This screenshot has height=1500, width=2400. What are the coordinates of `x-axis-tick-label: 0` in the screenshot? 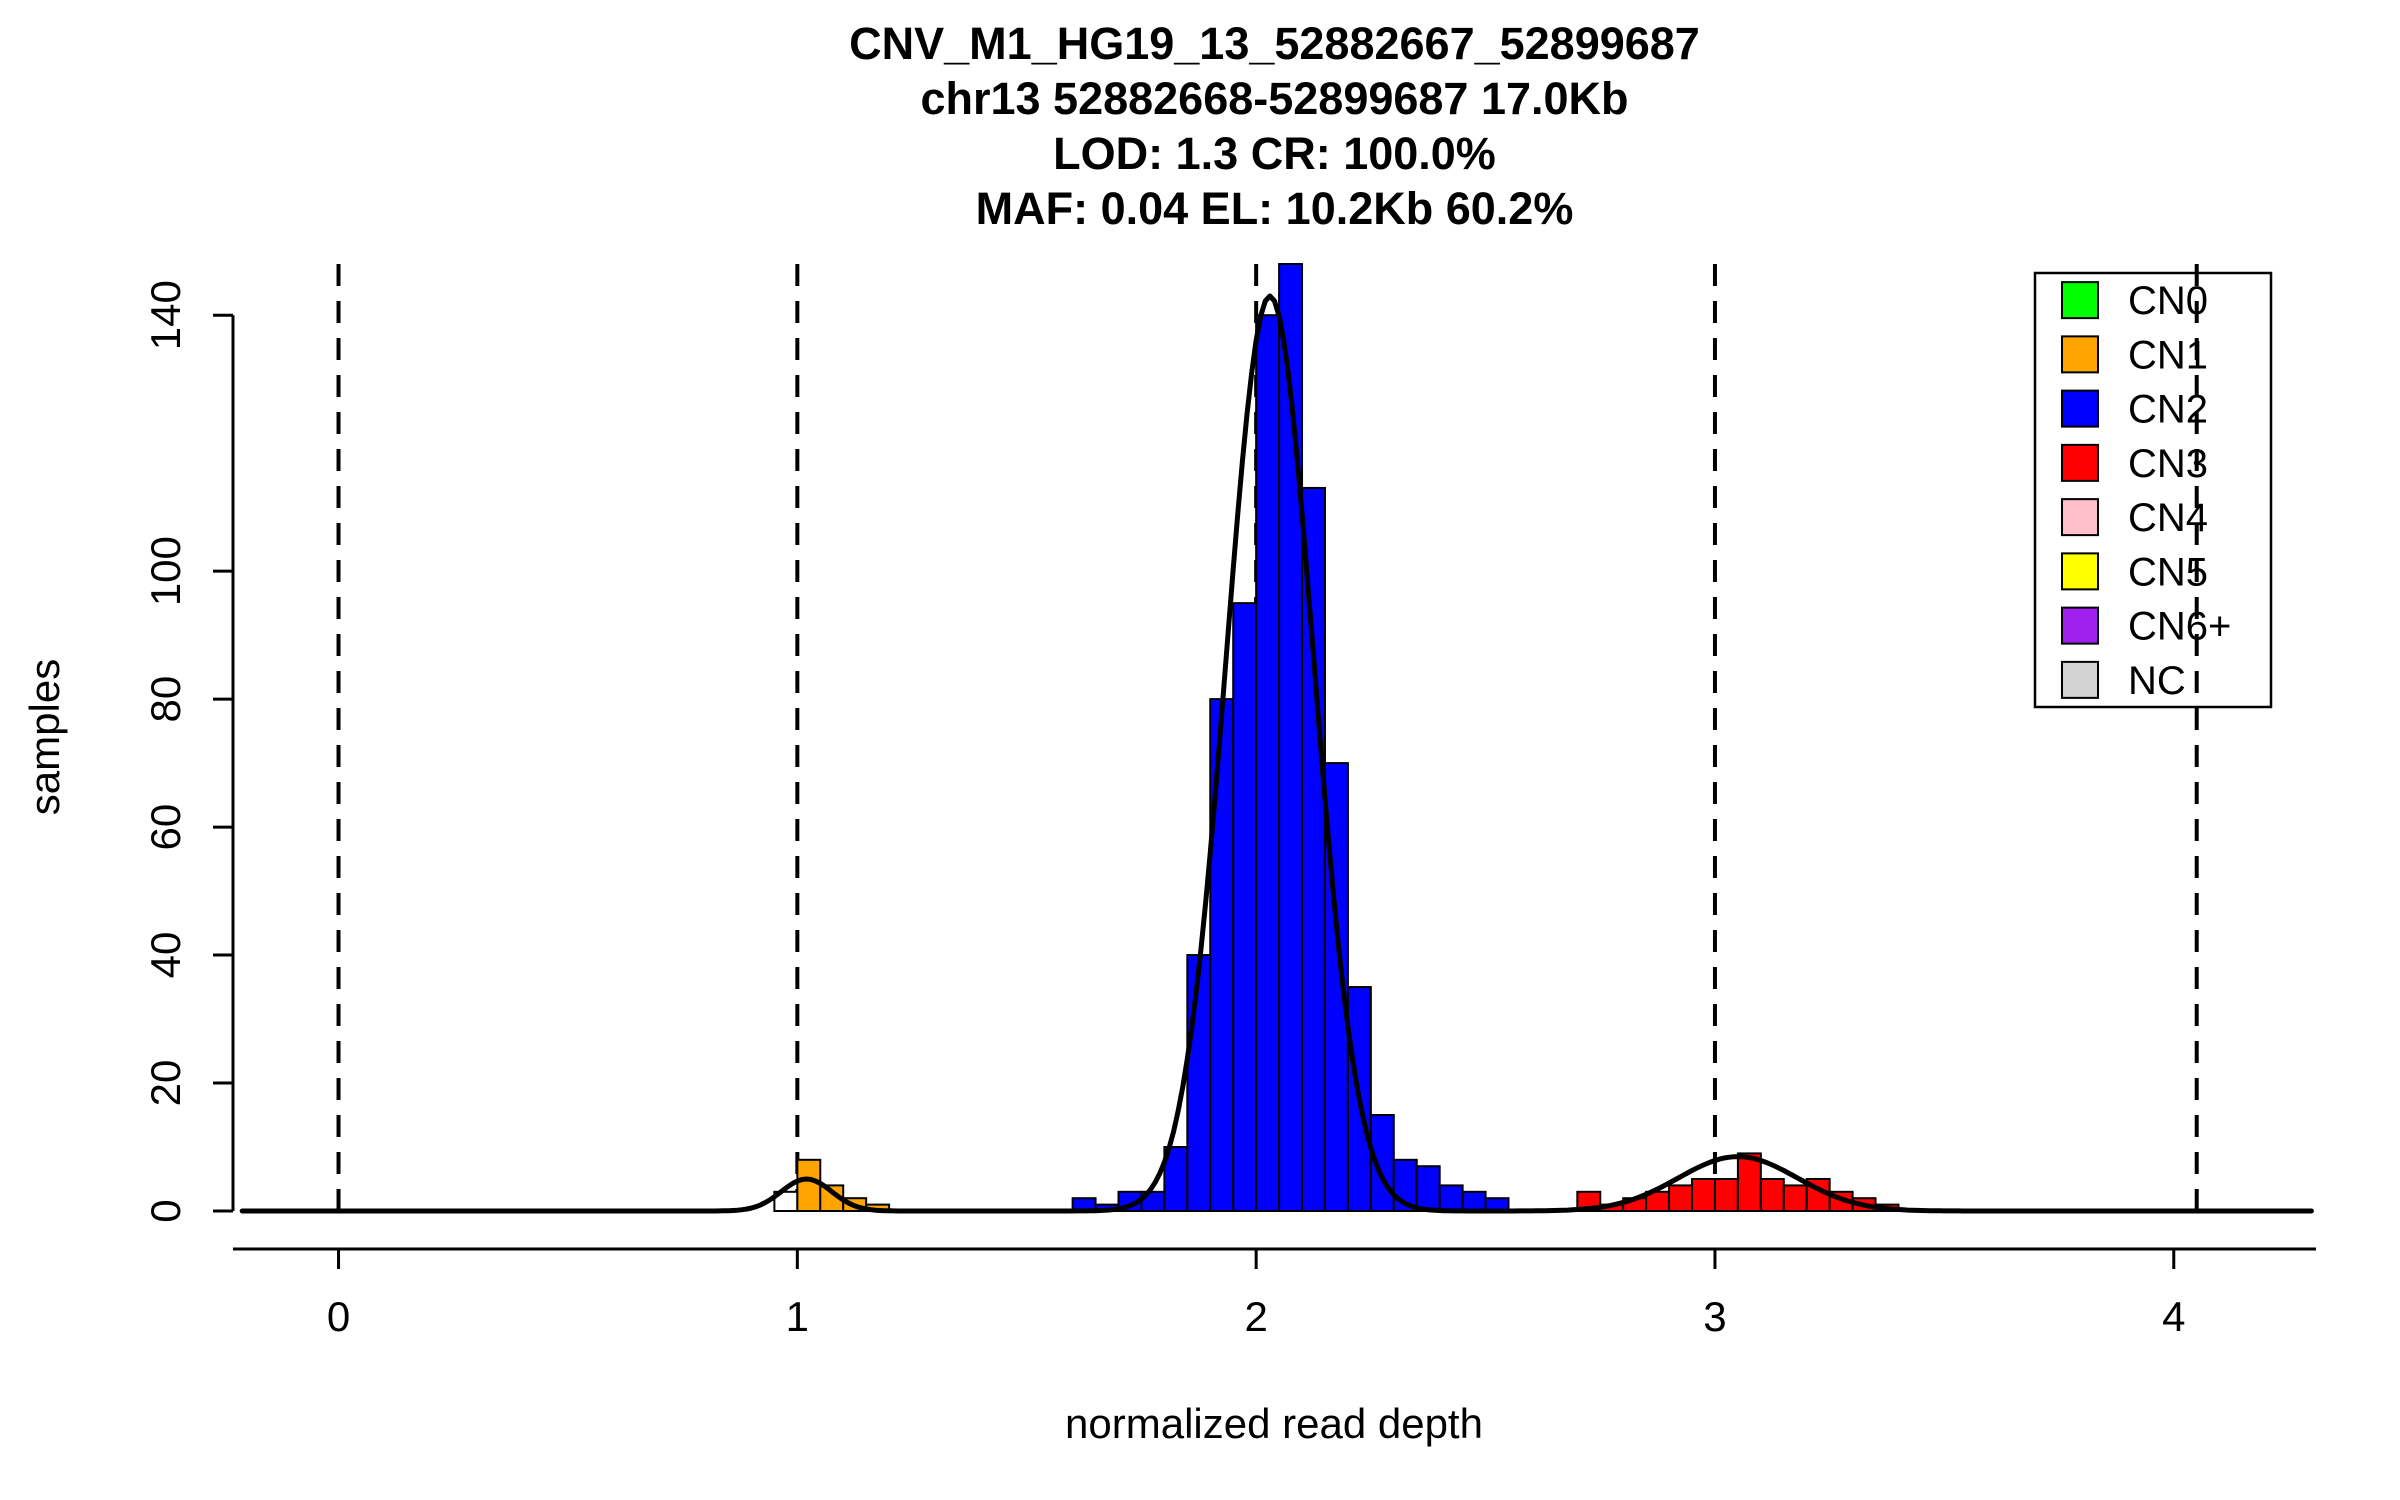 It's located at (338, 1316).